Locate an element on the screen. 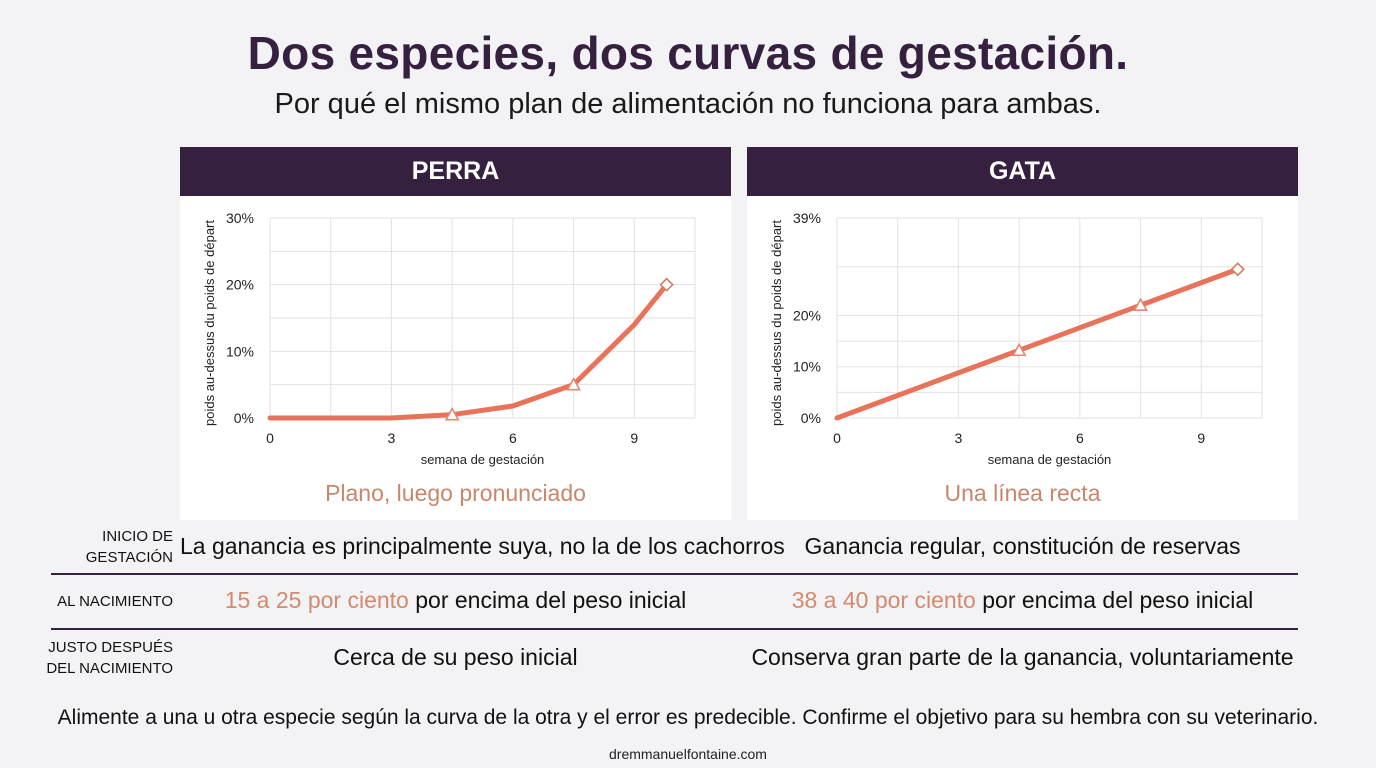  cell-perra-despues: Cerca de su peso inicial is located at coordinates (455, 657).